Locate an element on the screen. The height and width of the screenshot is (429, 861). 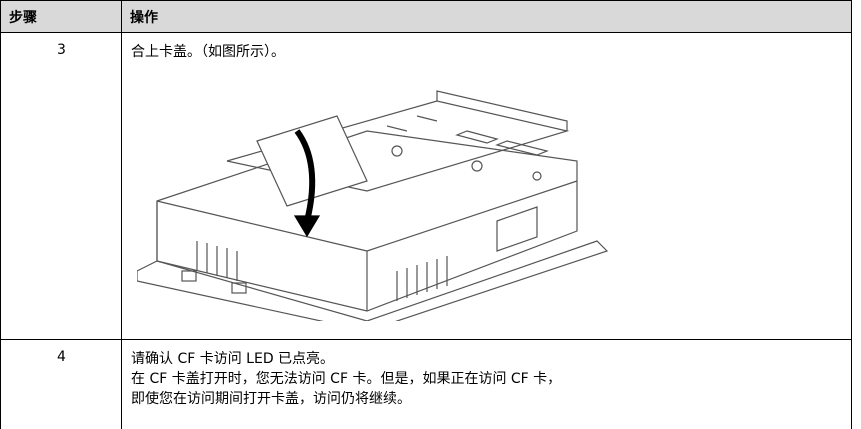
action-line: 在 CF 卡盖打开时，您无法访问 CF 卡。但是，如果正在访问 CF 卡， is located at coordinates (346, 379).